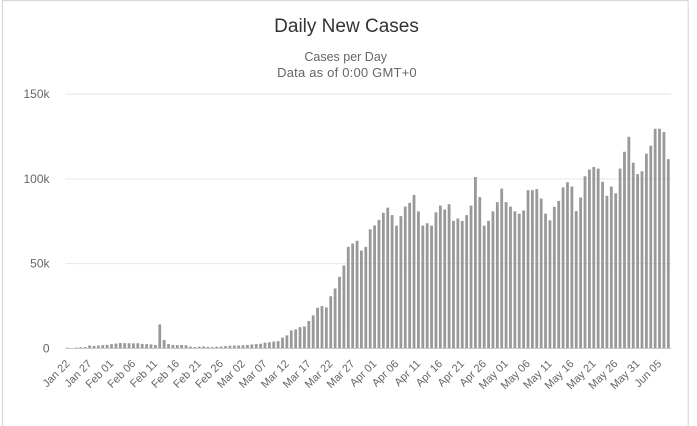 This screenshot has height=426, width=697. I want to click on svg-text: Cases per Day, so click(345, 57).